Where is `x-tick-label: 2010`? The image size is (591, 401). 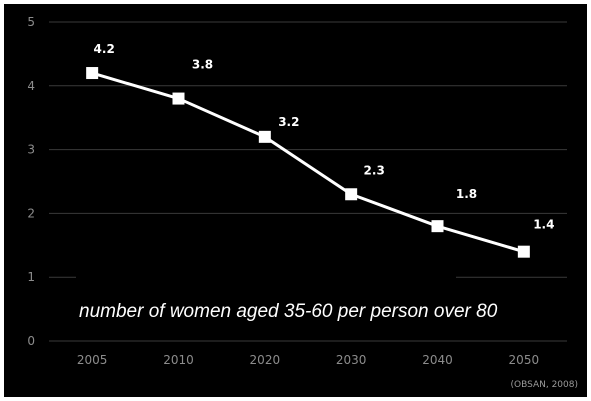
x-tick-label: 2010 is located at coordinates (178, 360).